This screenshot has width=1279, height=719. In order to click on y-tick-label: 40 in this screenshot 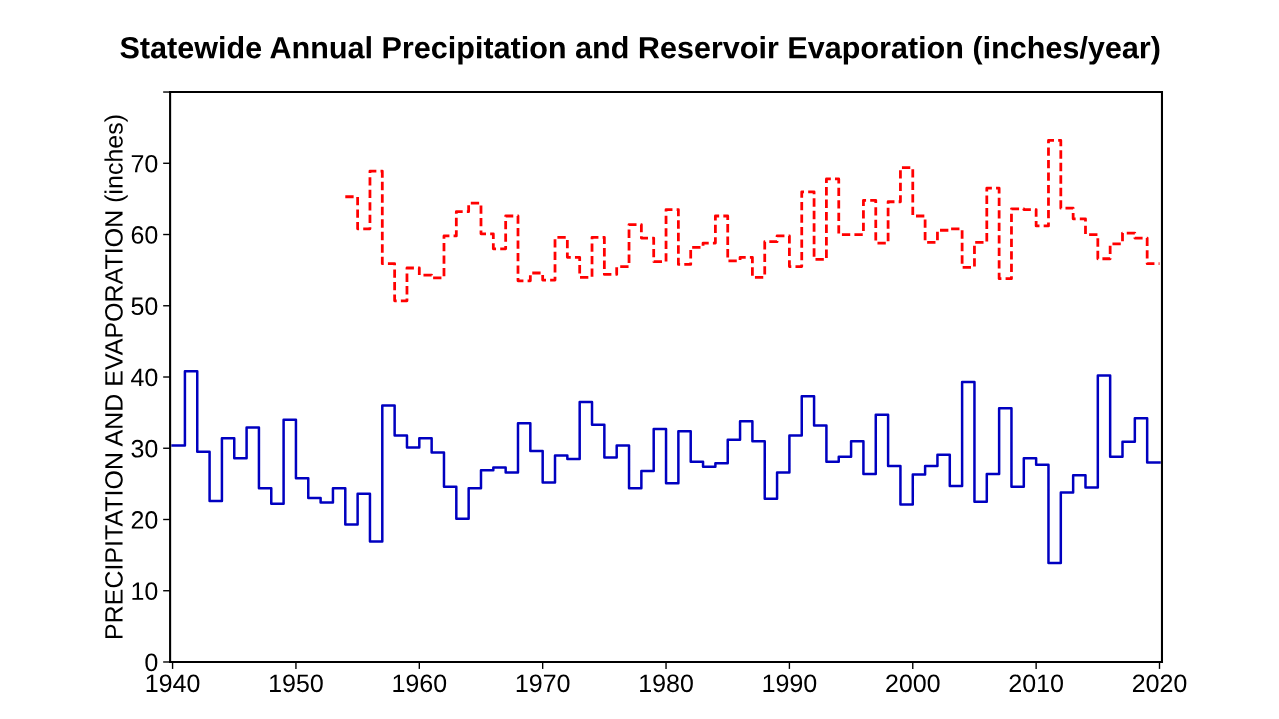, I will do `click(144, 377)`.